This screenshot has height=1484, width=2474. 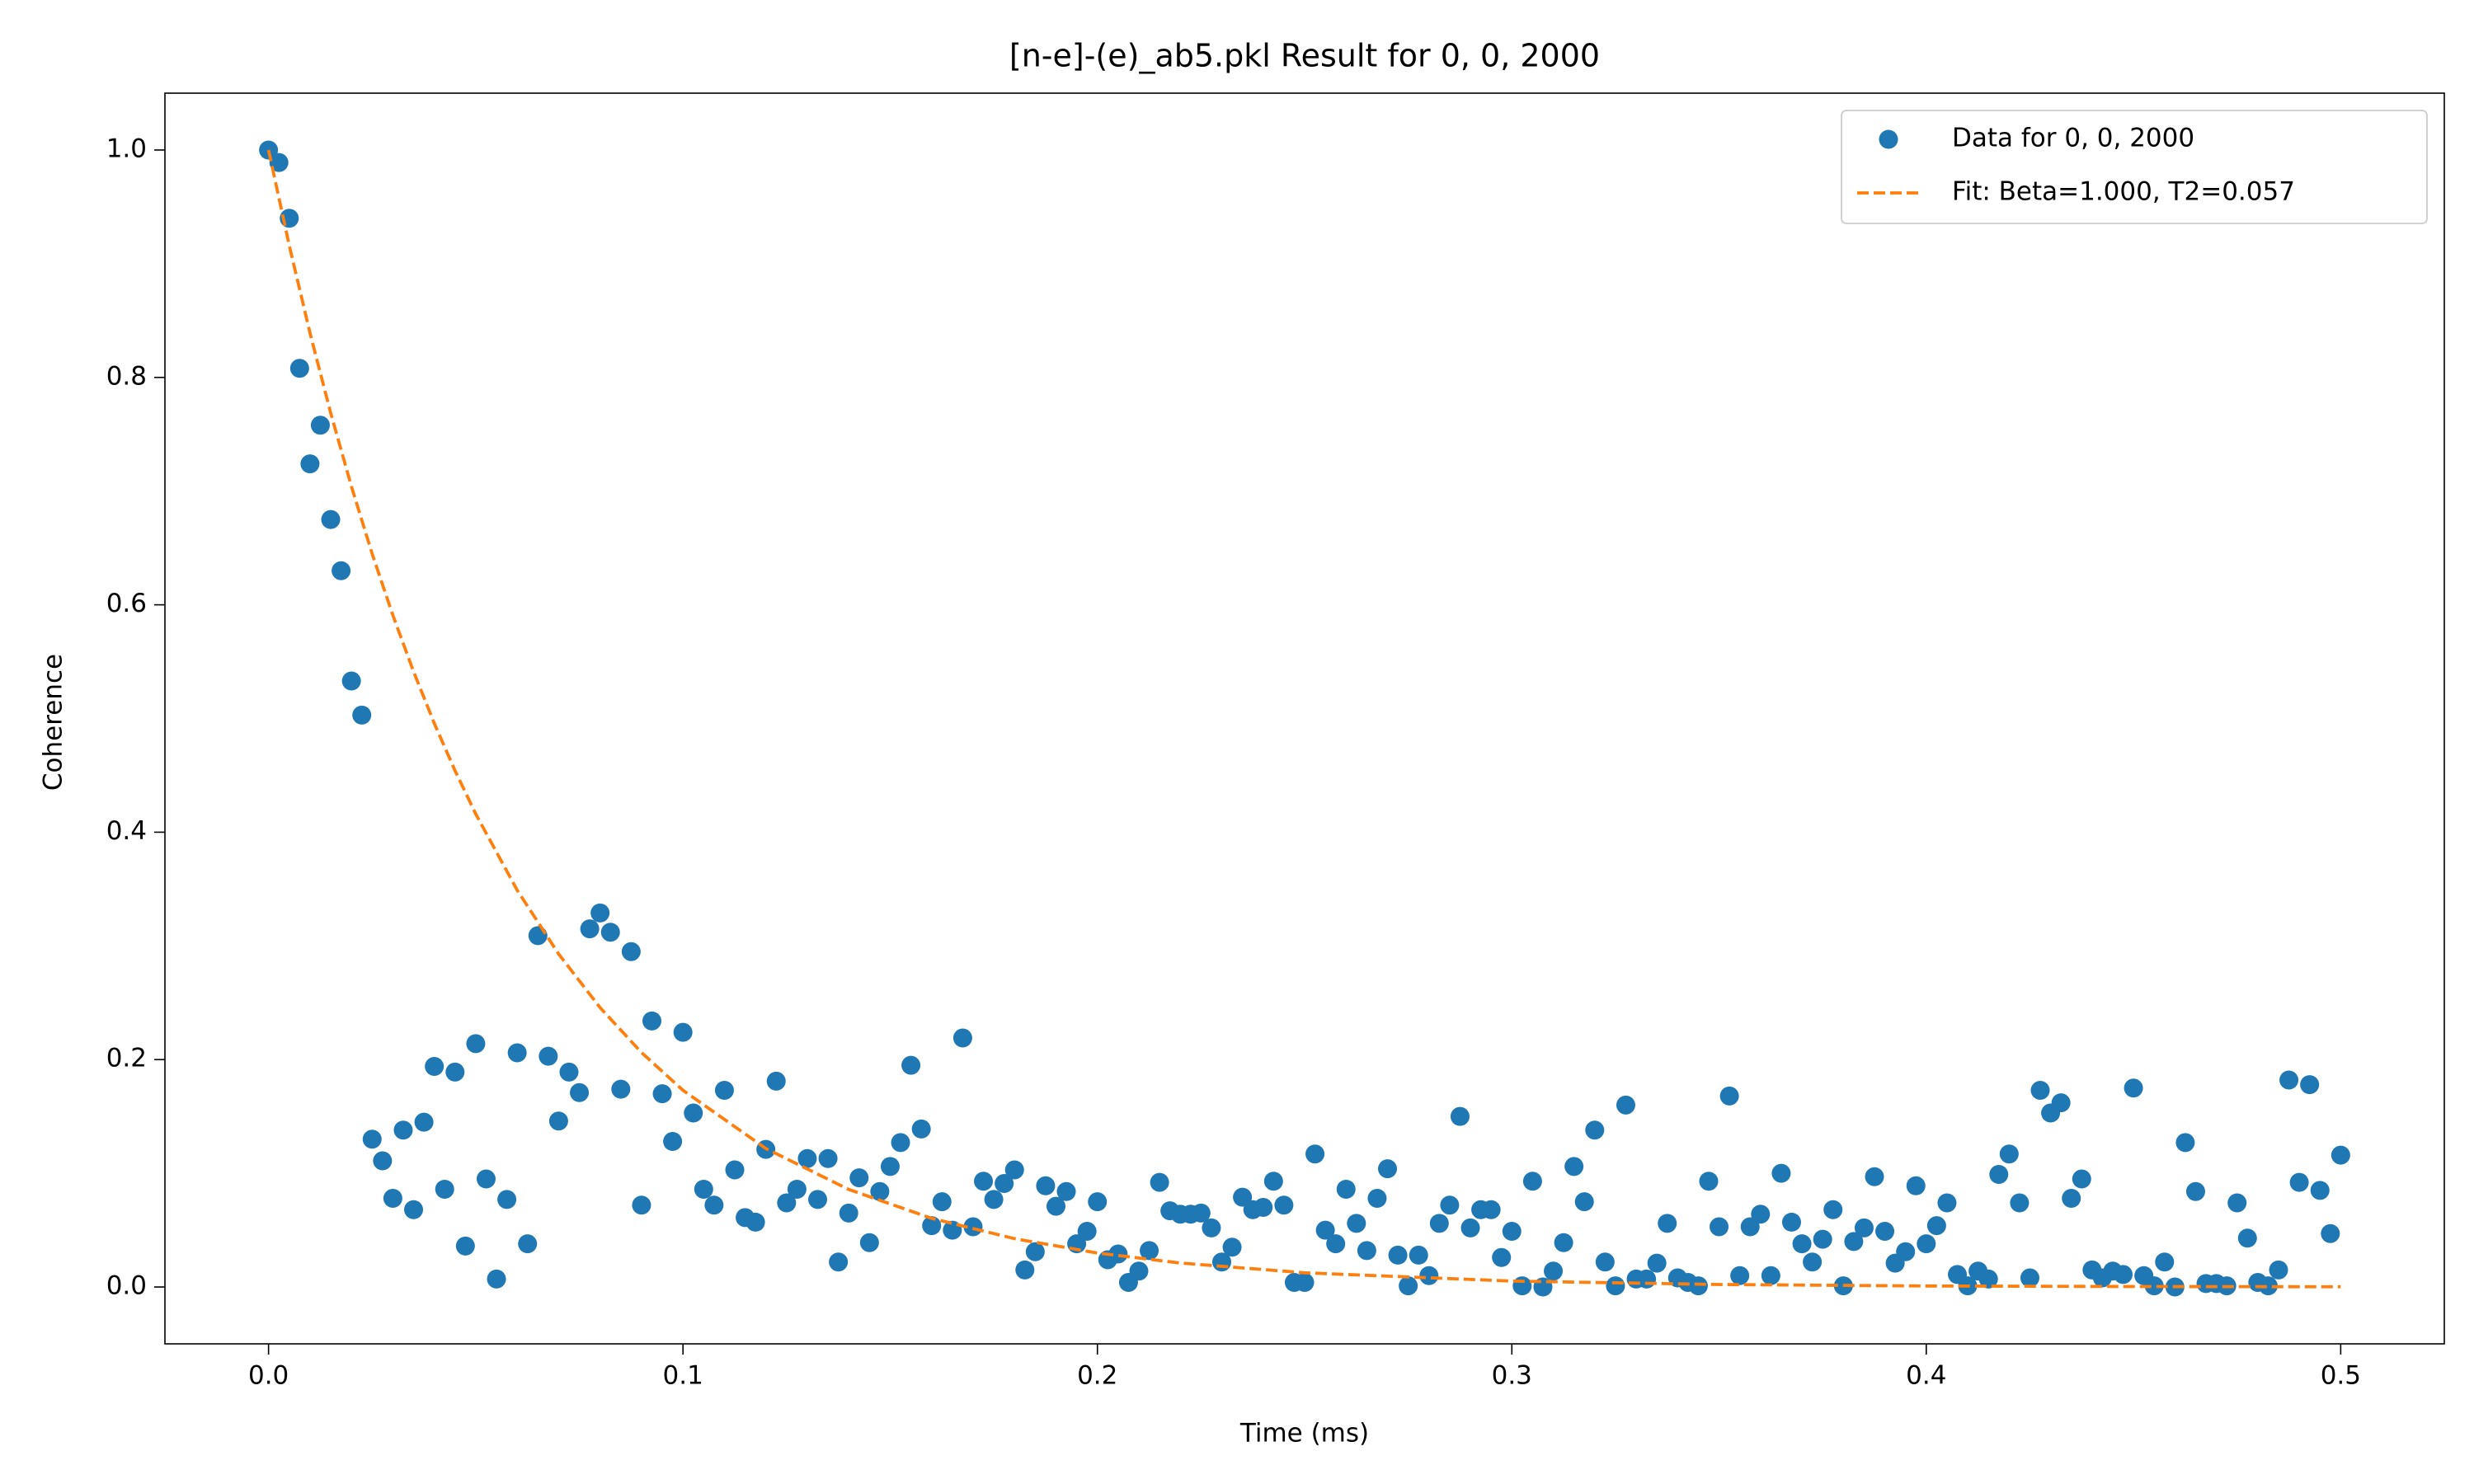 I want to click on y-tick-label: 1.0, so click(x=126, y=148).